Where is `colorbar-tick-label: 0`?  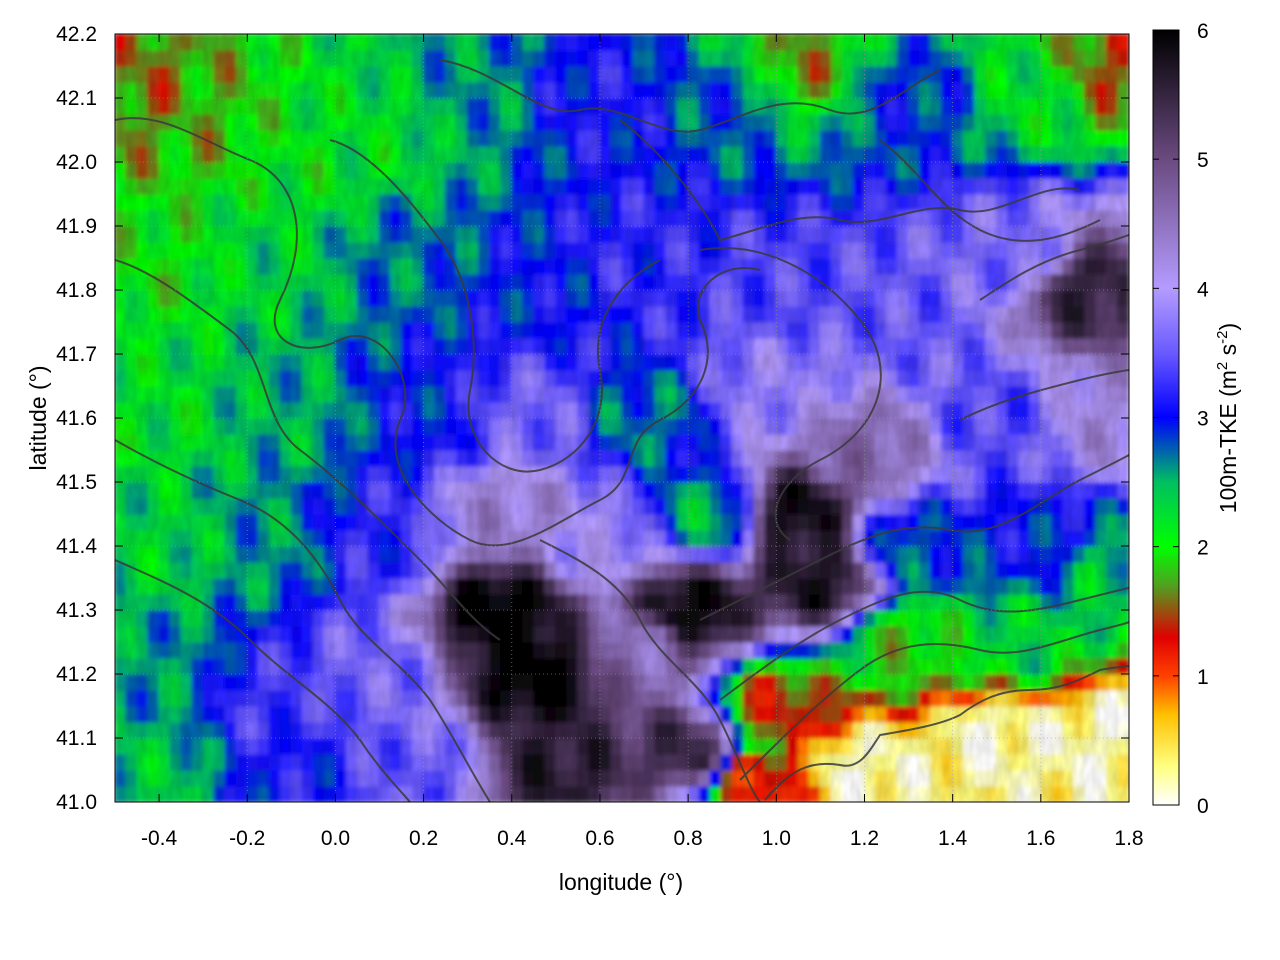
colorbar-tick-label: 0 is located at coordinates (1203, 806).